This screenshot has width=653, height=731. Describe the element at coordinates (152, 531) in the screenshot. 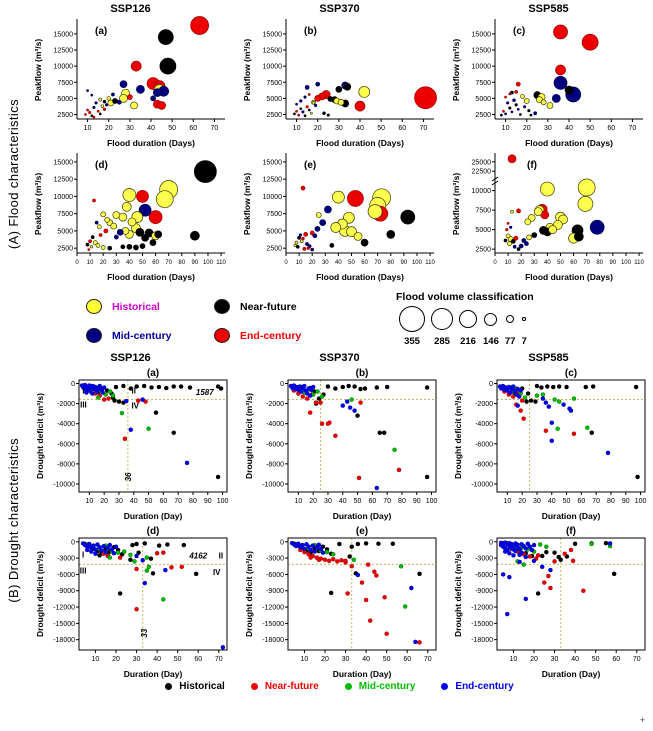

I see `svg-text: (d)` at that location.